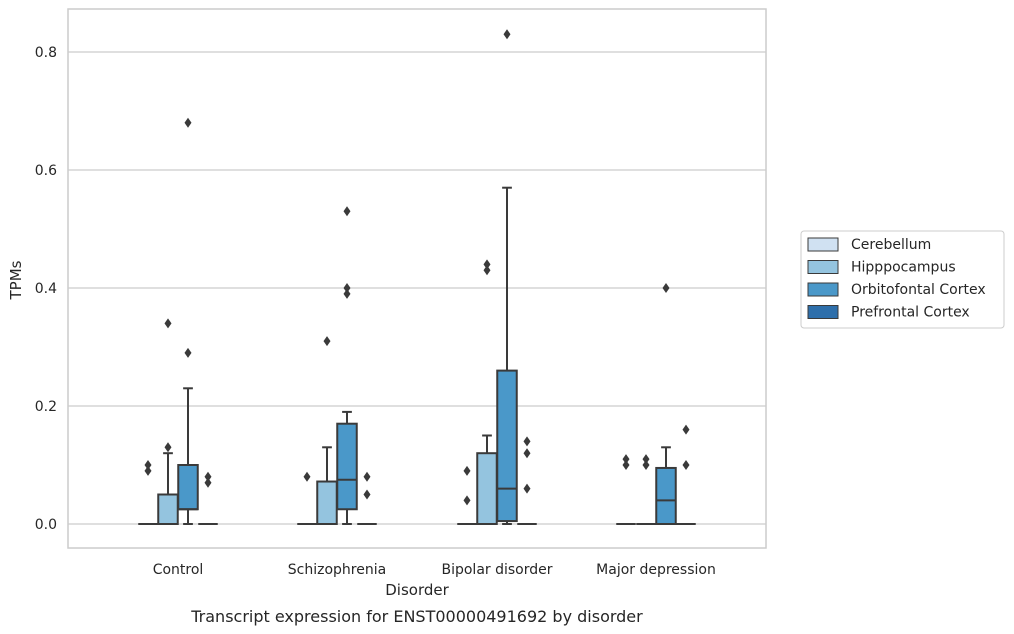  What do you see at coordinates (903, 268) in the screenshot?
I see `legend-label: Hipppocampus` at bounding box center [903, 268].